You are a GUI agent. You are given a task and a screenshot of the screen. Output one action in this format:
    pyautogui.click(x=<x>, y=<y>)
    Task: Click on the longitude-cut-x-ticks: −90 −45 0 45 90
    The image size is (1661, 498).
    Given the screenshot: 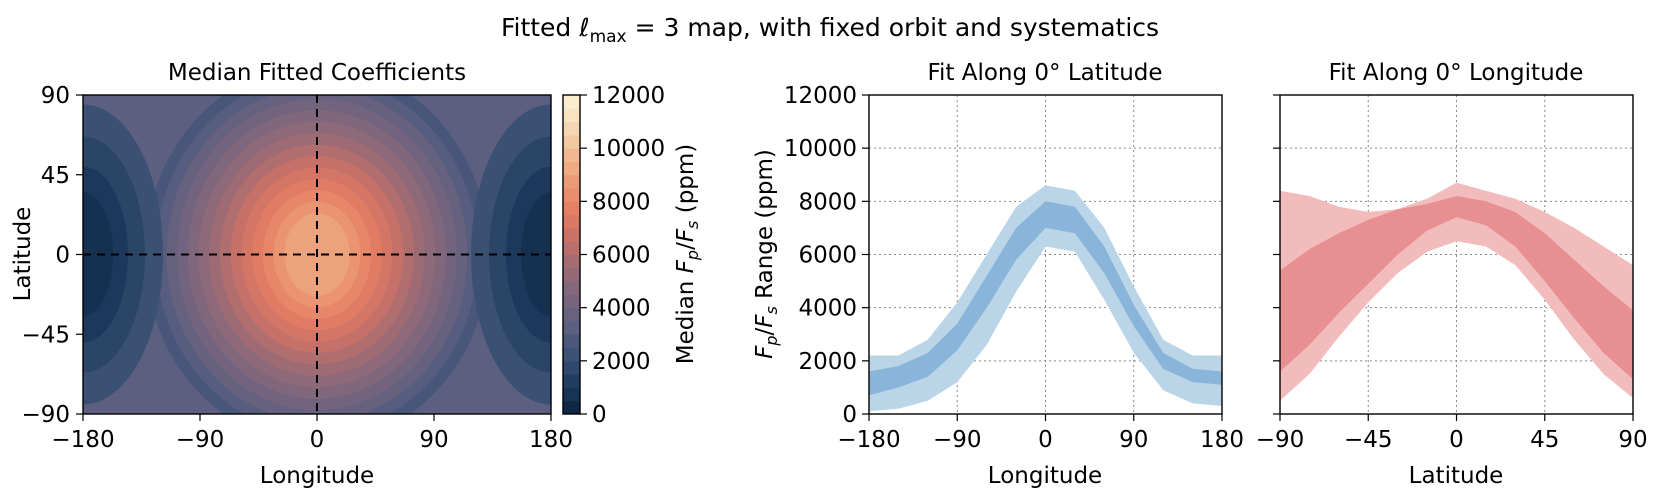 What is the action you would take?
    pyautogui.click(x=1452, y=433)
    